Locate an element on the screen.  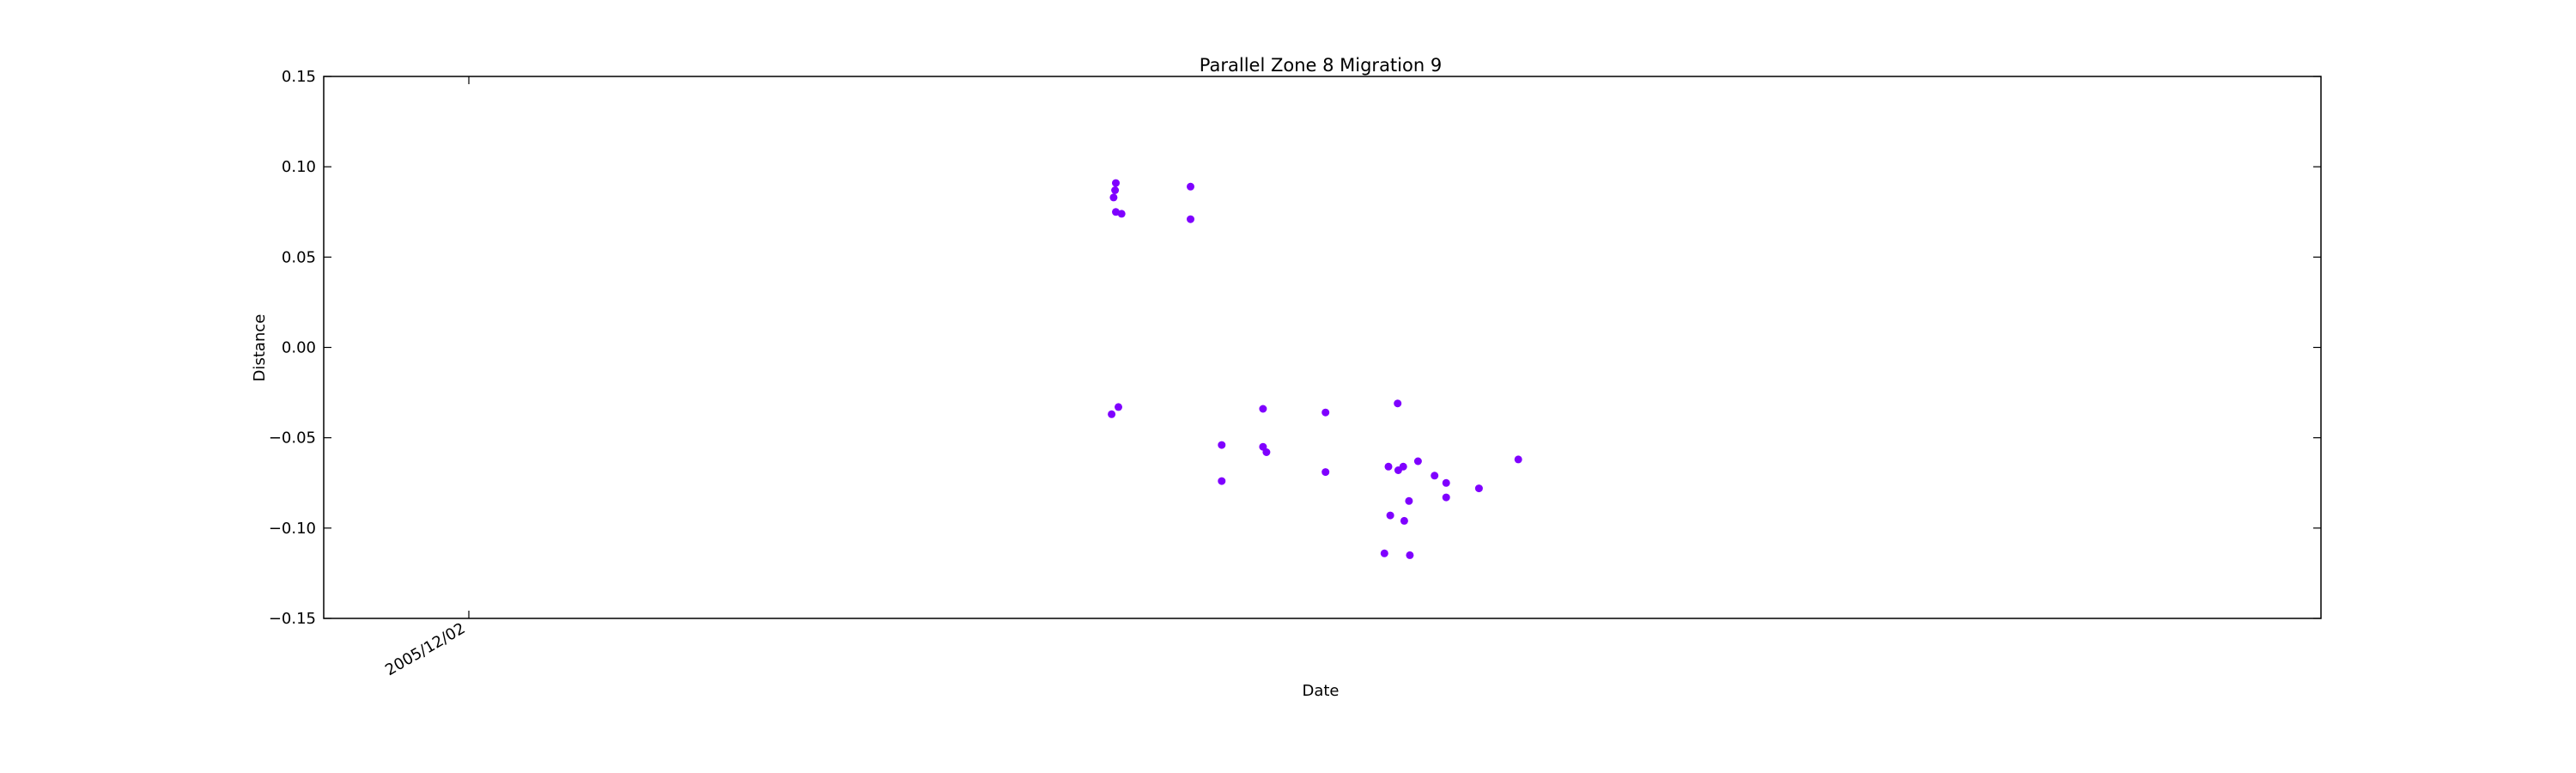
y-tick-label: −0.05 is located at coordinates (292, 438).